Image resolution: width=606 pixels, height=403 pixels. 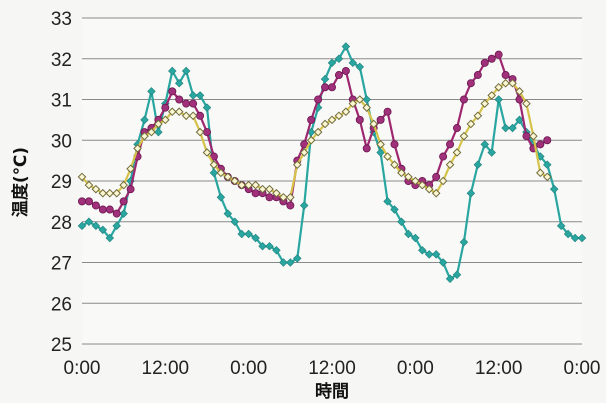 I want to click on y-tick-label: 29, so click(x=61, y=182).